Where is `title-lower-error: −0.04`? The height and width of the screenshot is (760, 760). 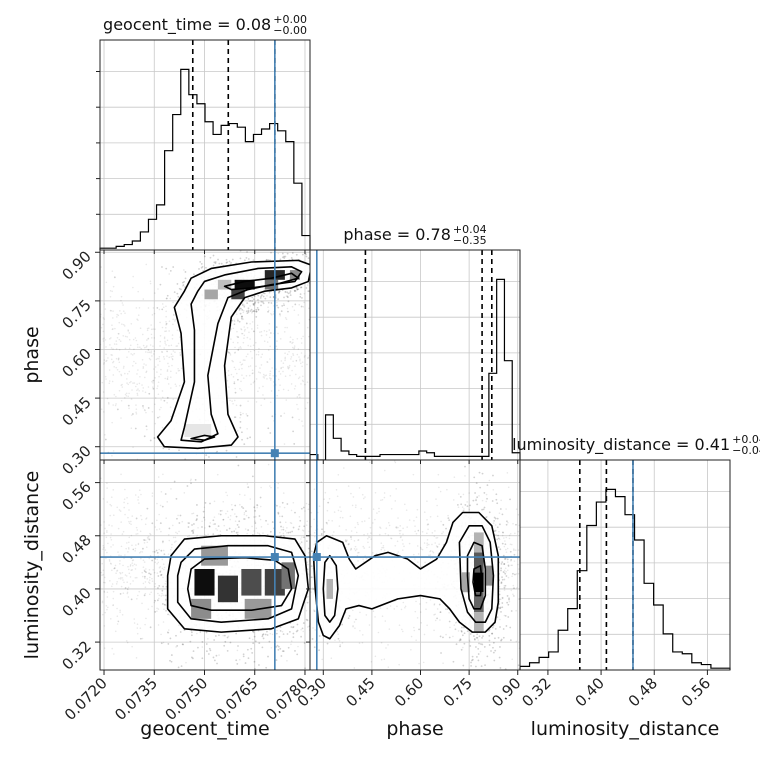
title-lower-error: −0.04 is located at coordinates (746, 450).